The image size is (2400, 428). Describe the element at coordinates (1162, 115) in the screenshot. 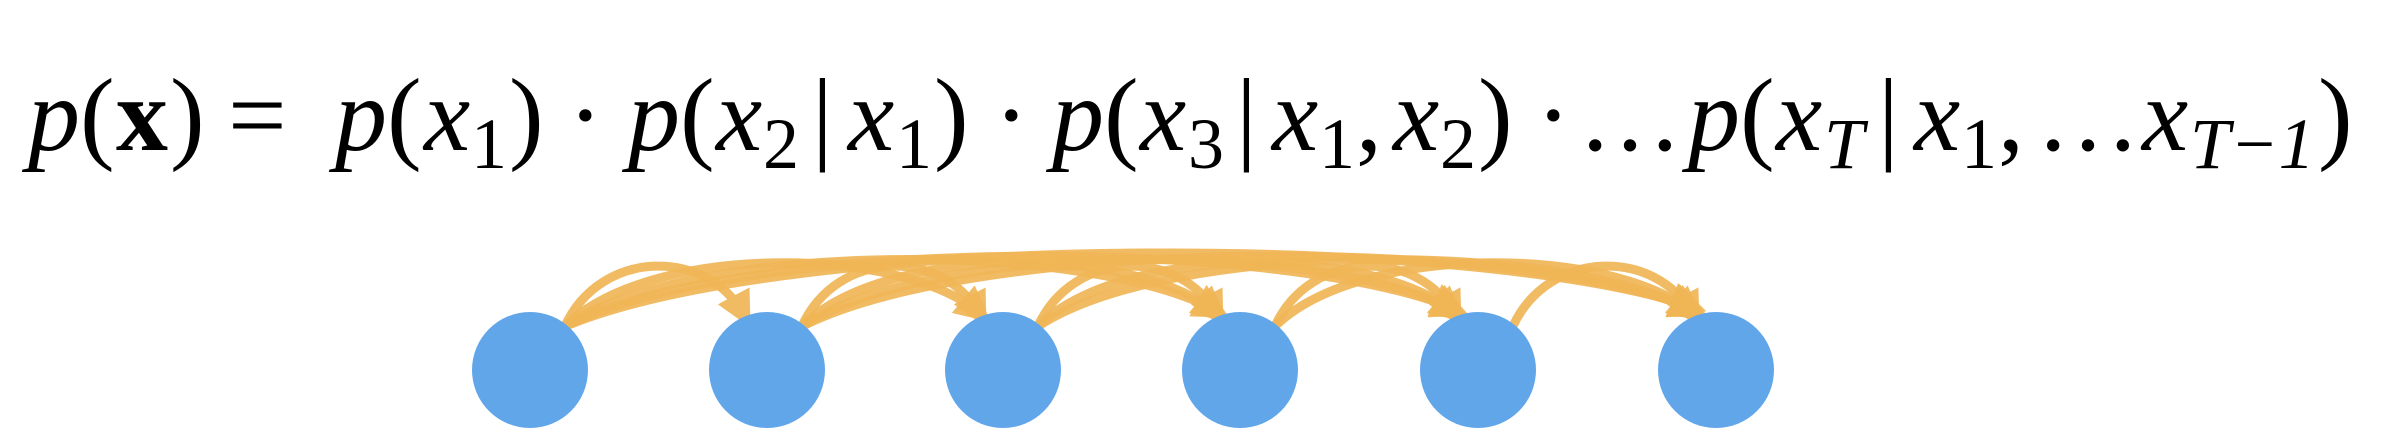

I see `term3-x: x` at that location.